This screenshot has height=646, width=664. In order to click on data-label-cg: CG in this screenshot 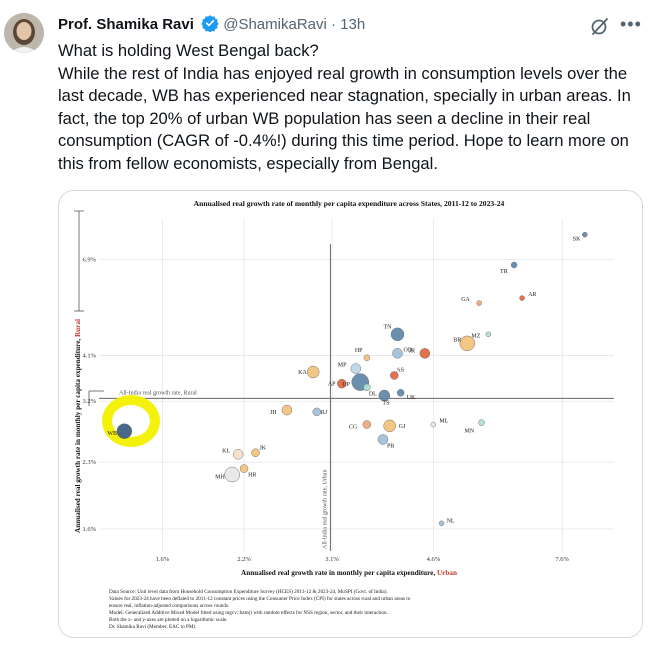, I will do `click(353, 428)`.